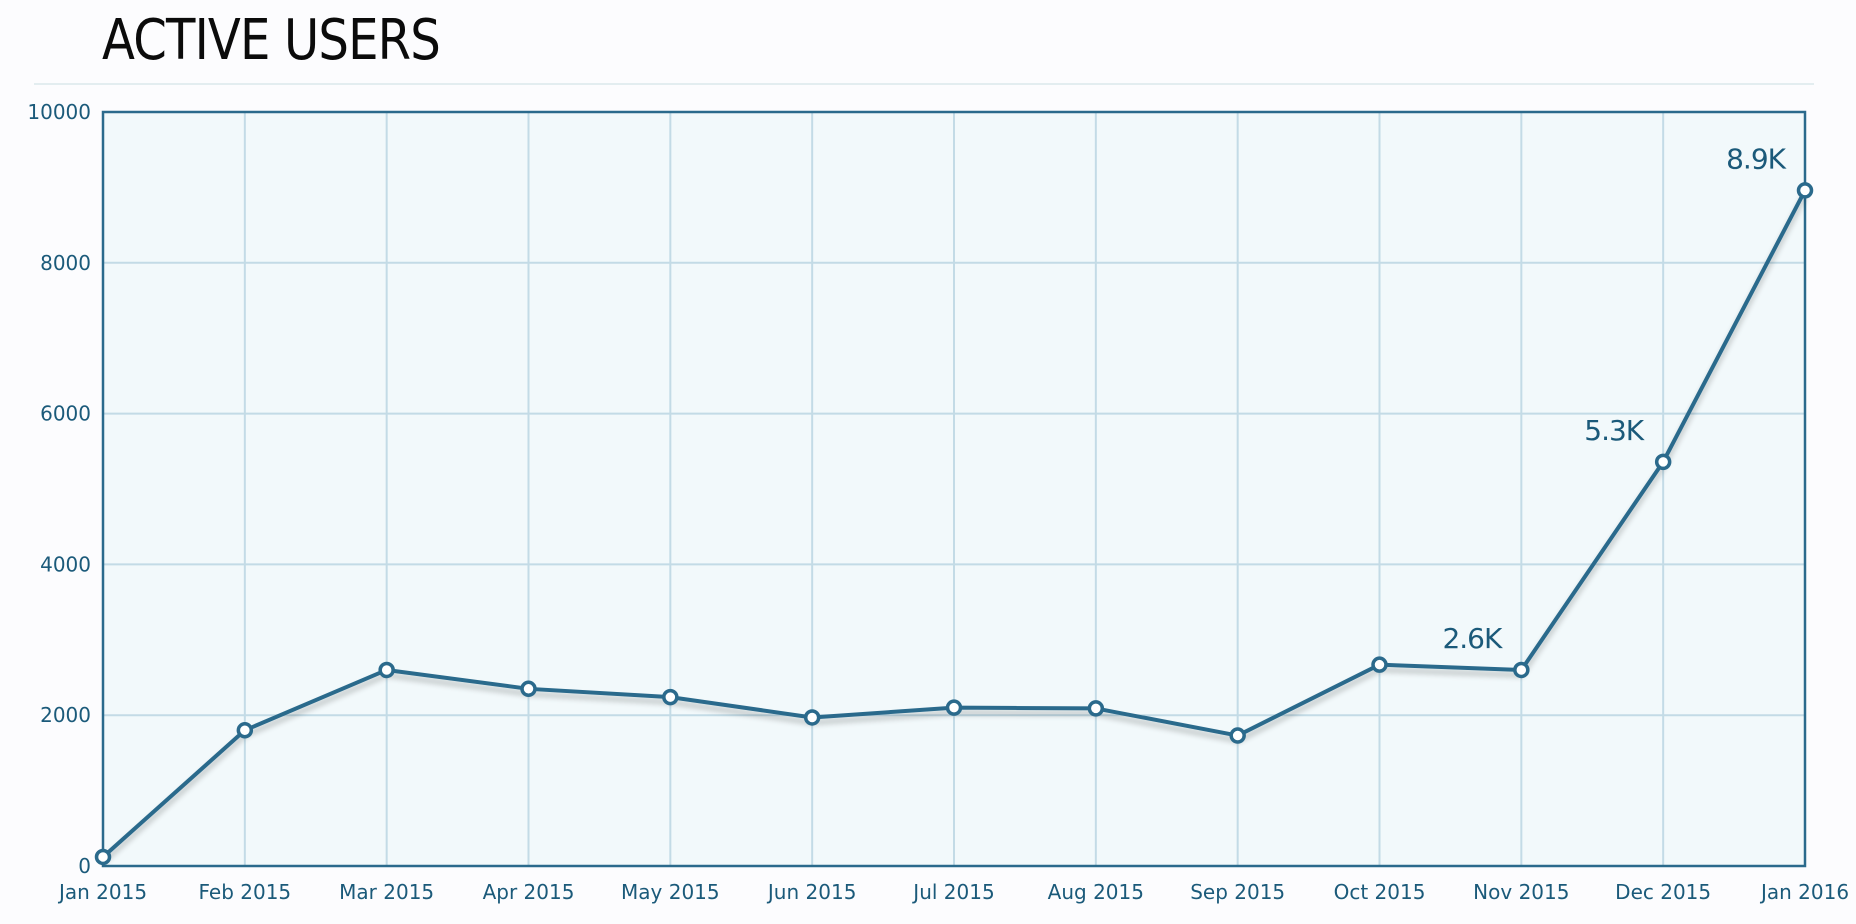 The width and height of the screenshot is (1856, 924). What do you see at coordinates (102, 892) in the screenshot?
I see `x-tick-label: Jan 2015` at bounding box center [102, 892].